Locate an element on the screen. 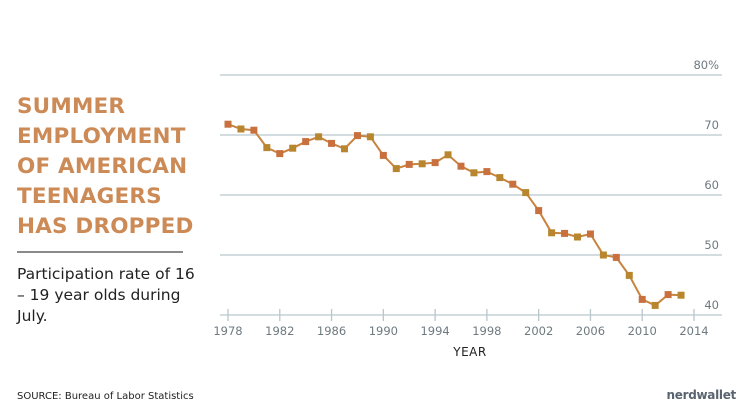  x-tick-label: 2002 is located at coordinates (538, 331).